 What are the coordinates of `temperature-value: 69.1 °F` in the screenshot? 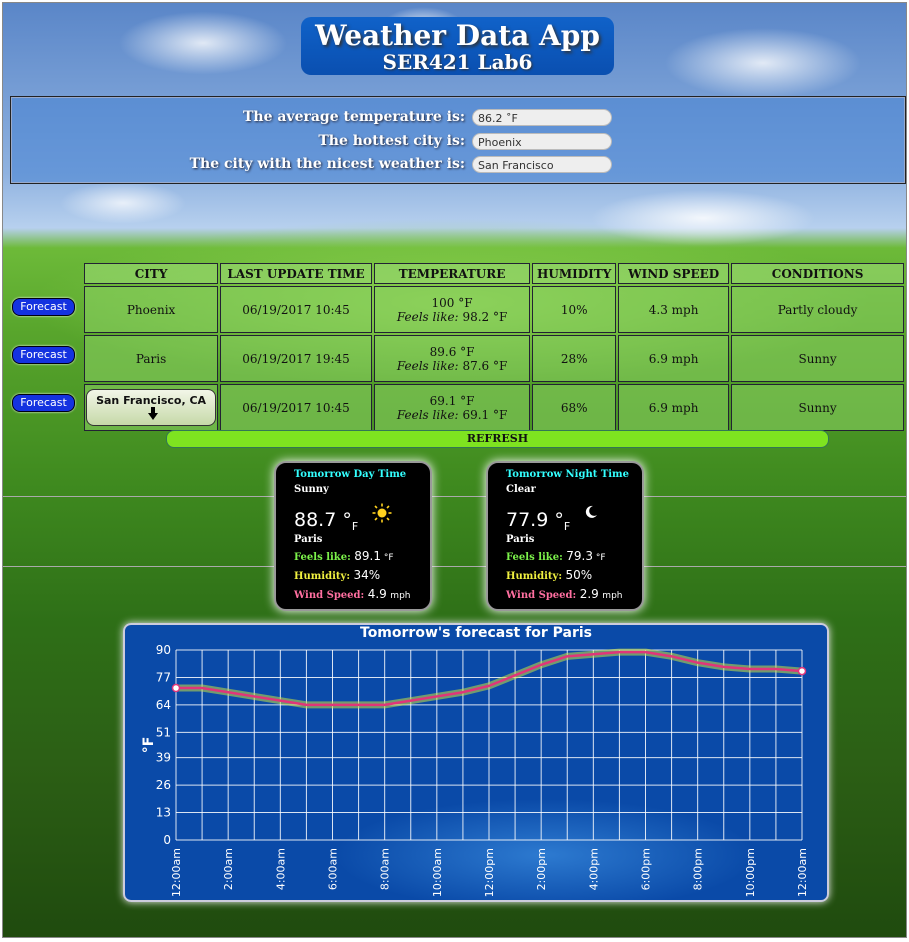 It's located at (452, 400).